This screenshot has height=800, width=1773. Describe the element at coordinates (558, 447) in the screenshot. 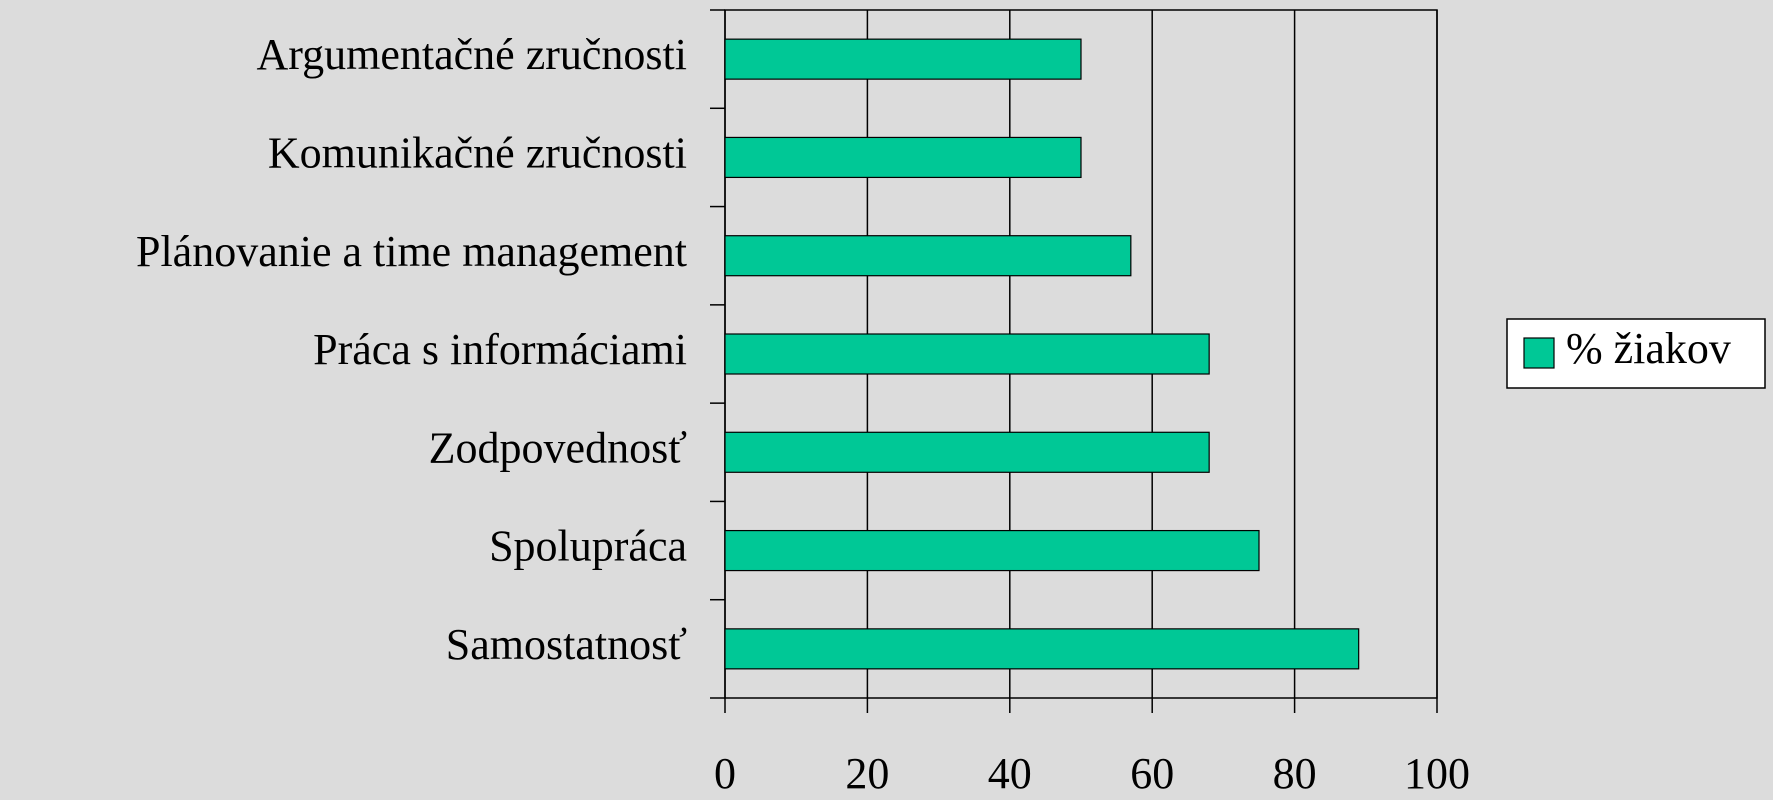

I see `y-tick-label: Zodpovednosť` at that location.